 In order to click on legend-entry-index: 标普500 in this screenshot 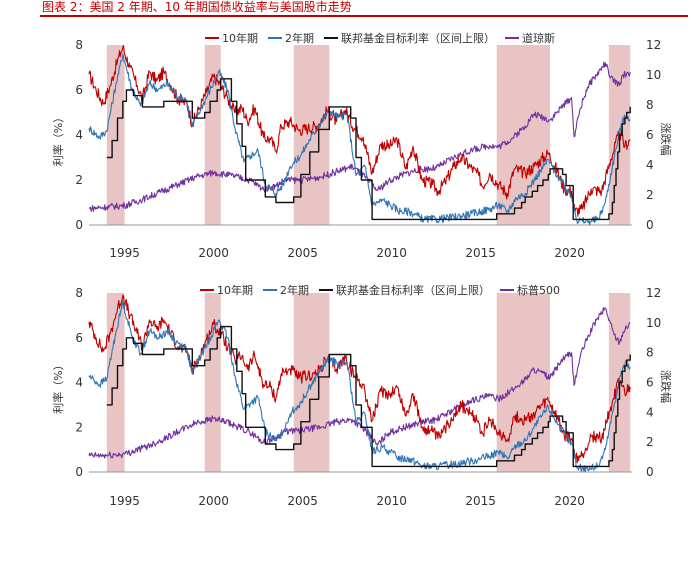, I will do `click(530, 290)`.